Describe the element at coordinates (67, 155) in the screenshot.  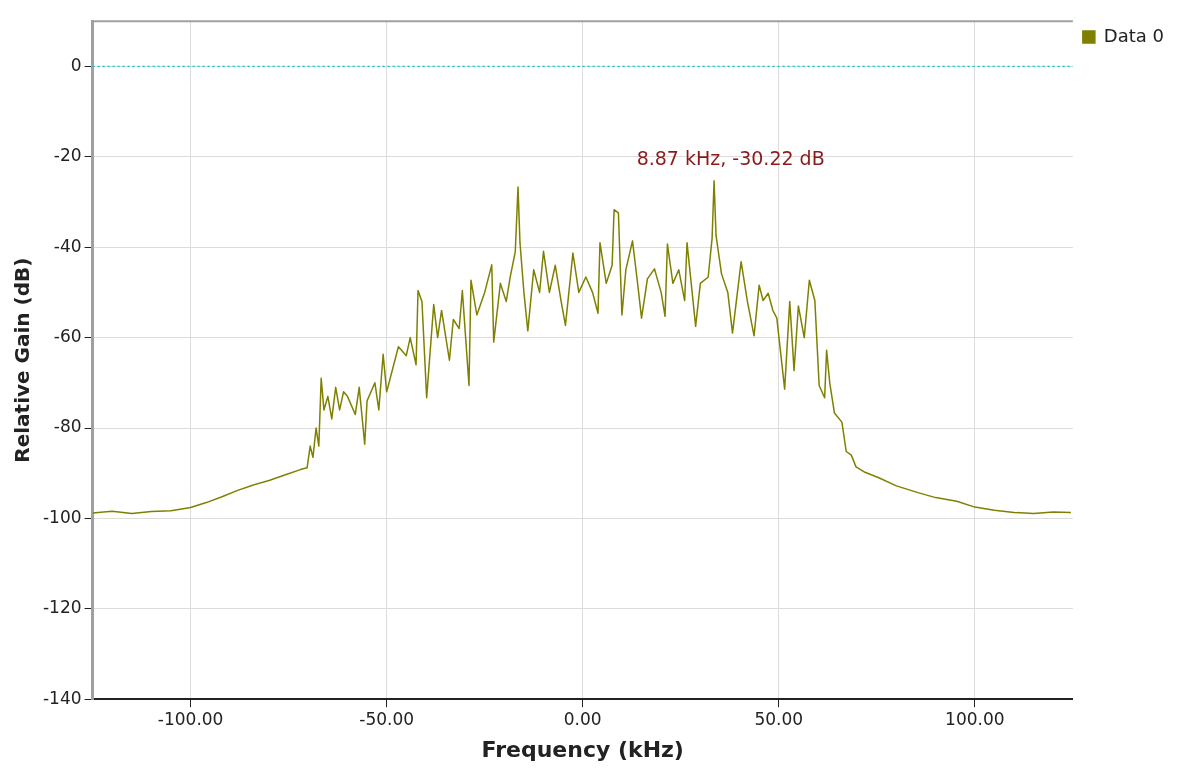
I see `y-tick-label: -20` at that location.